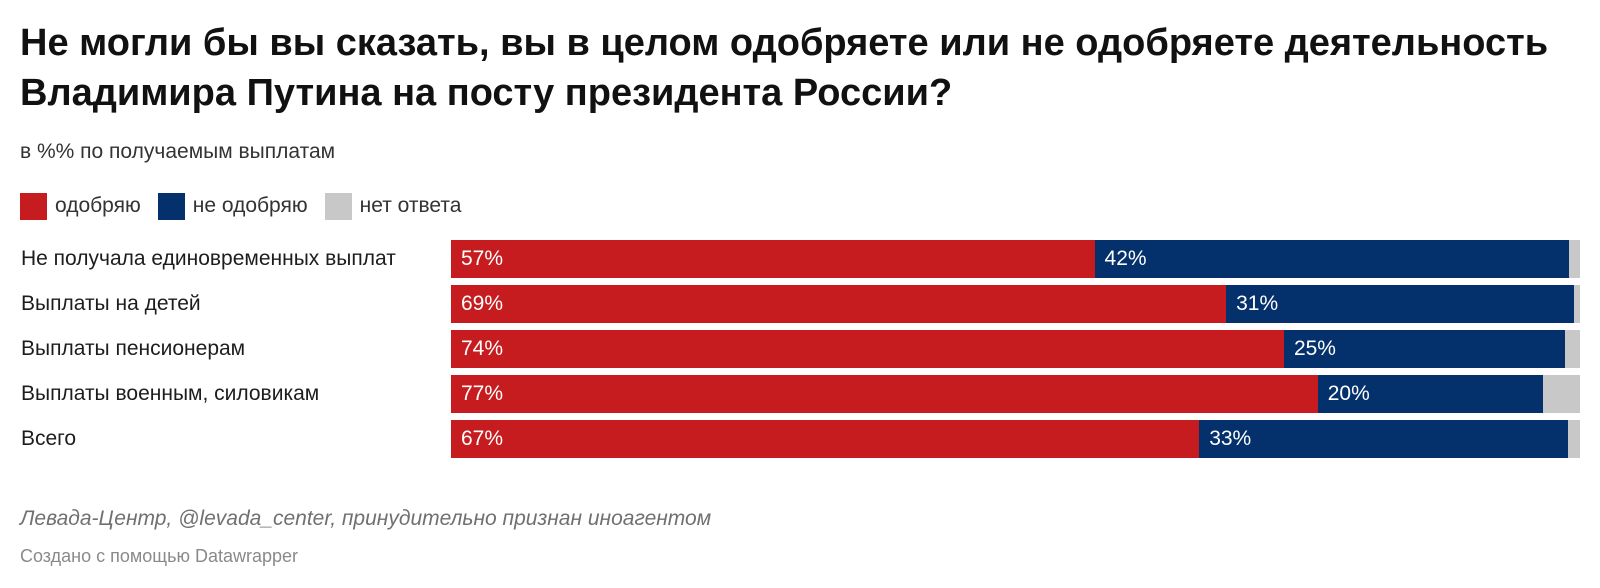 The width and height of the screenshot is (1600, 588). I want to click on legend-label-approve: одобряю, so click(98, 205).